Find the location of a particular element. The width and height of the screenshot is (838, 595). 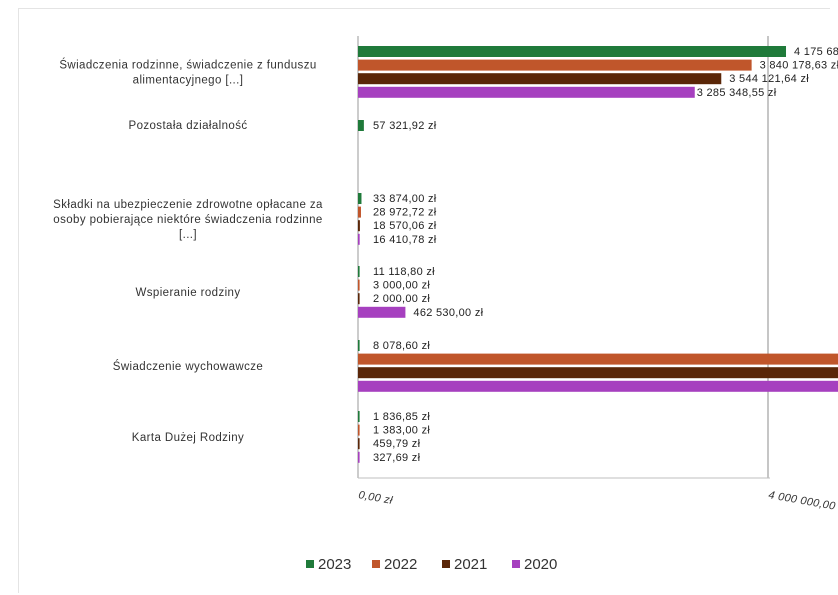

data-label: 57 321,92 zł is located at coordinates (405, 126).